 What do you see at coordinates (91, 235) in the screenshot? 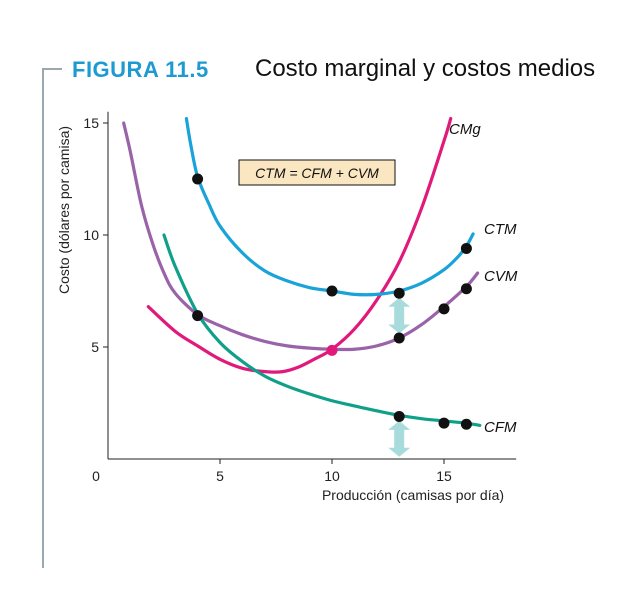
I see `y-tick-label: 10` at bounding box center [91, 235].